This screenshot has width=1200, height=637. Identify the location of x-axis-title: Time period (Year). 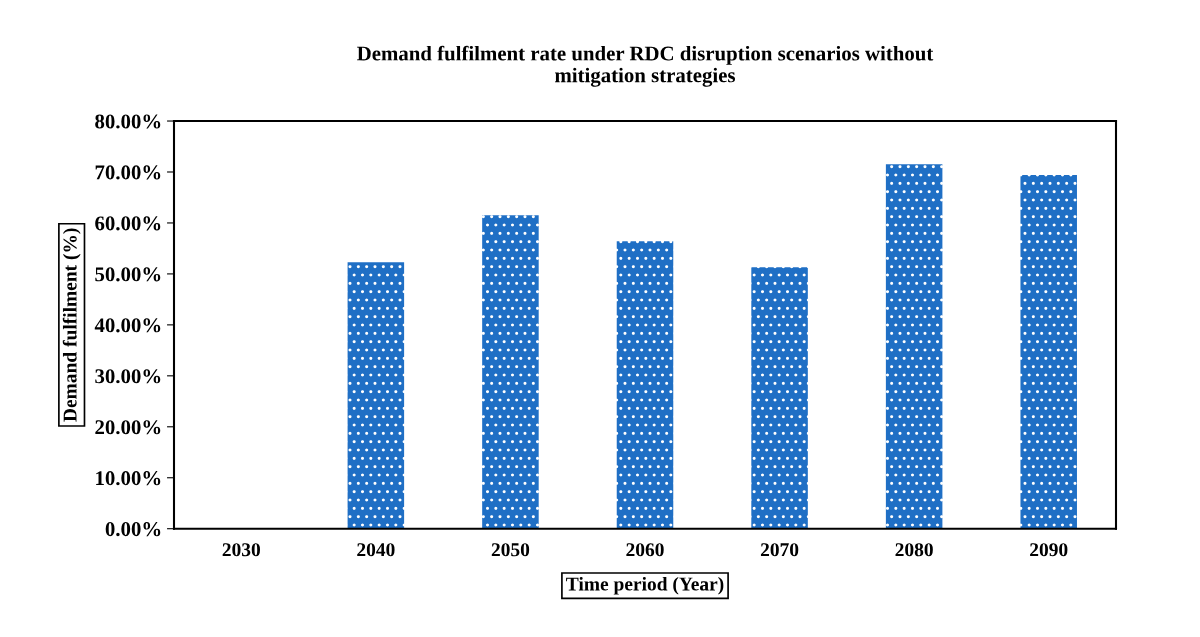
(645, 585).